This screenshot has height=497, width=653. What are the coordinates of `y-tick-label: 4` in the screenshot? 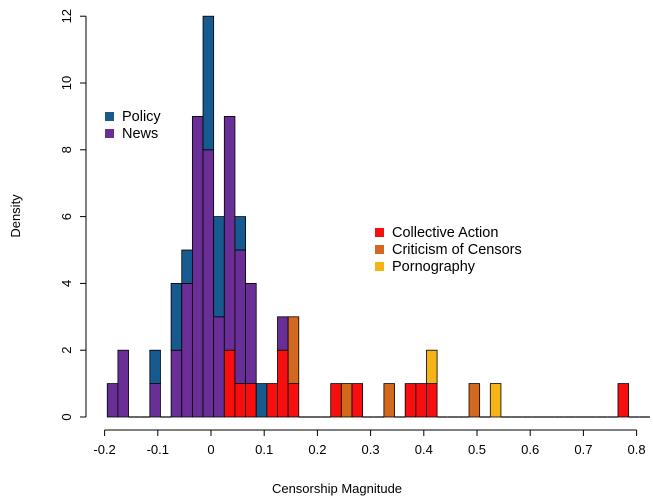 It's located at (66, 283).